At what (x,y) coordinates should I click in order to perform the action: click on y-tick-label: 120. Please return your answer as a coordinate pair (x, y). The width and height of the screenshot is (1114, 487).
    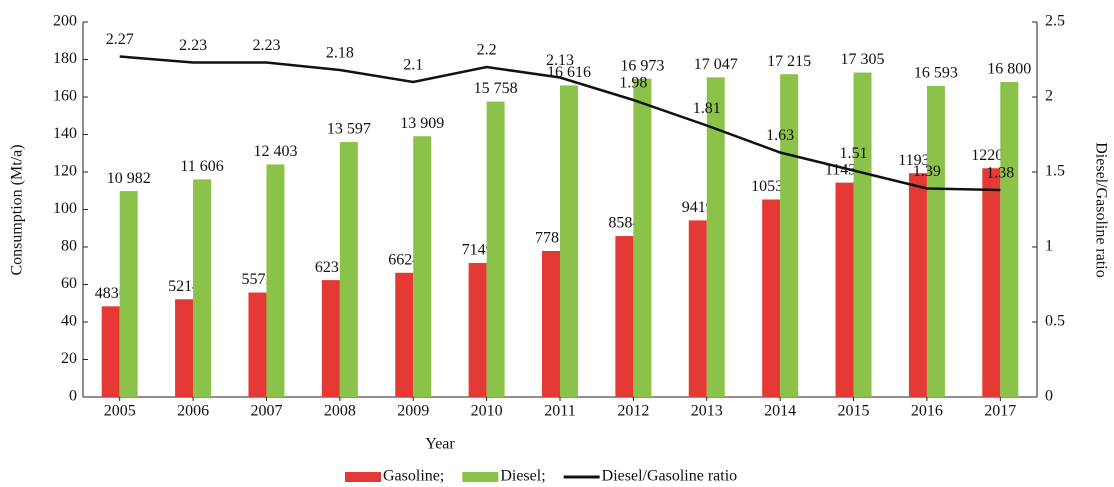
    Looking at the image, I should click on (65, 171).